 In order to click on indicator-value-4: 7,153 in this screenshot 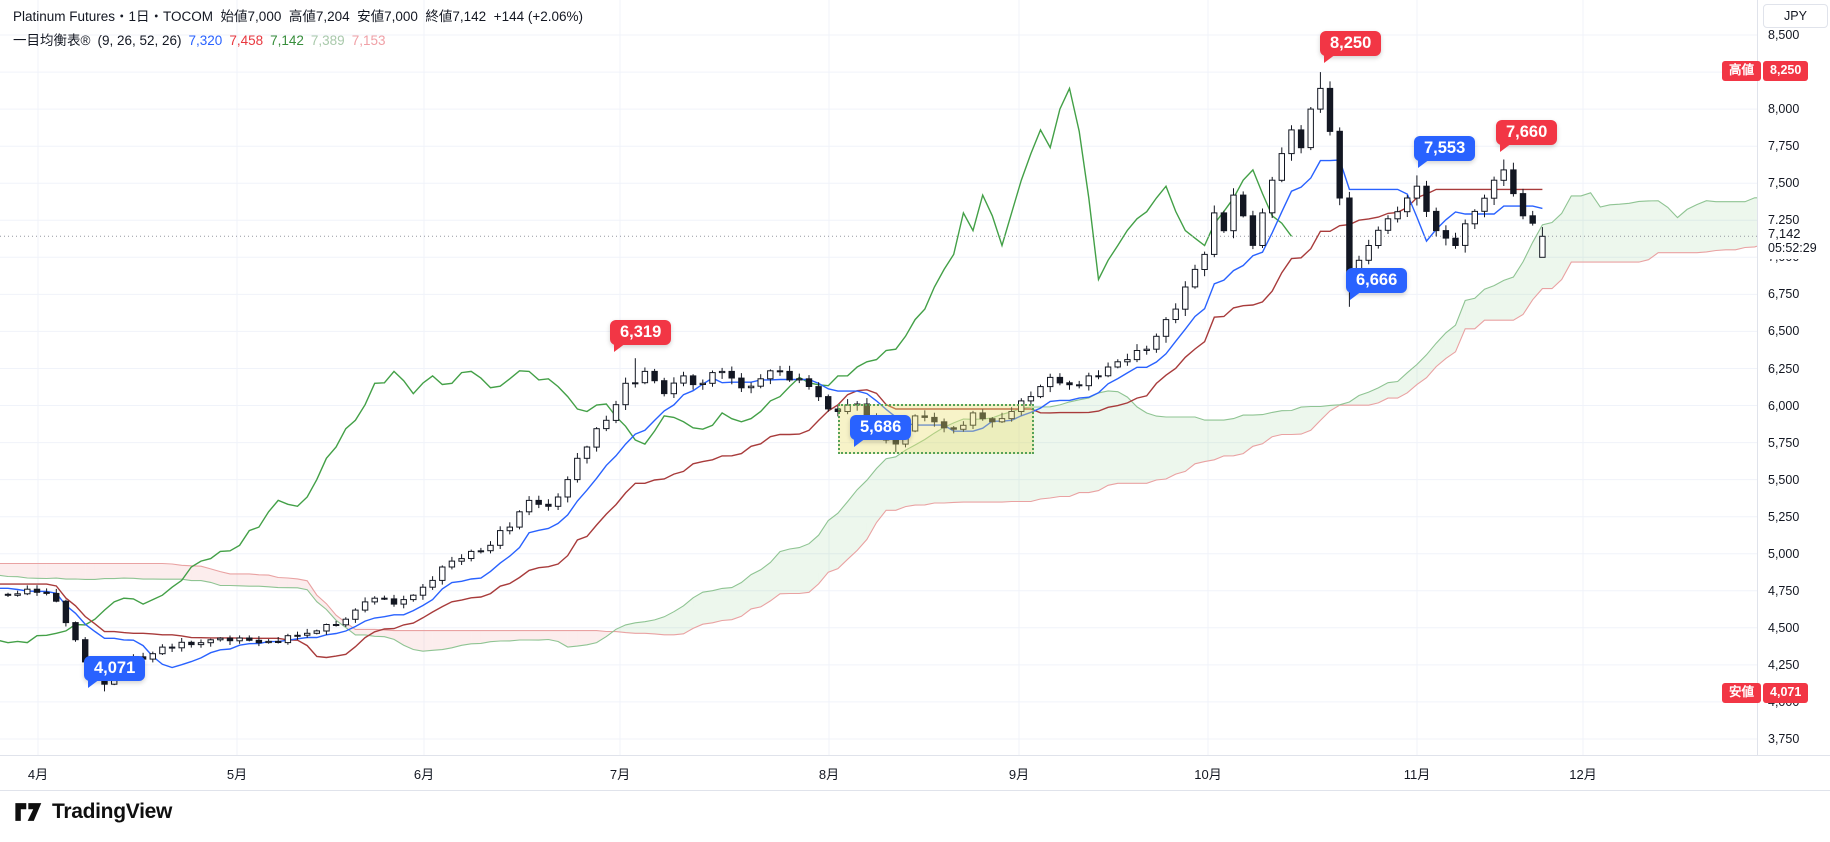, I will do `click(368, 40)`.